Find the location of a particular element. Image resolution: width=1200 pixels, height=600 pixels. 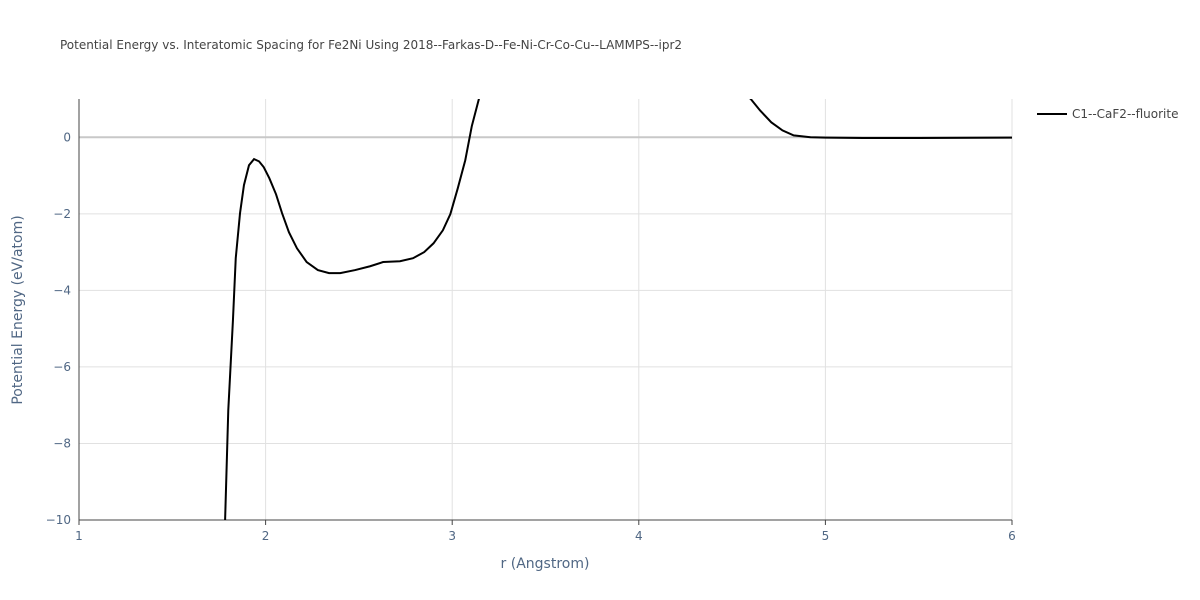

x-tick-label: 4 is located at coordinates (639, 536).